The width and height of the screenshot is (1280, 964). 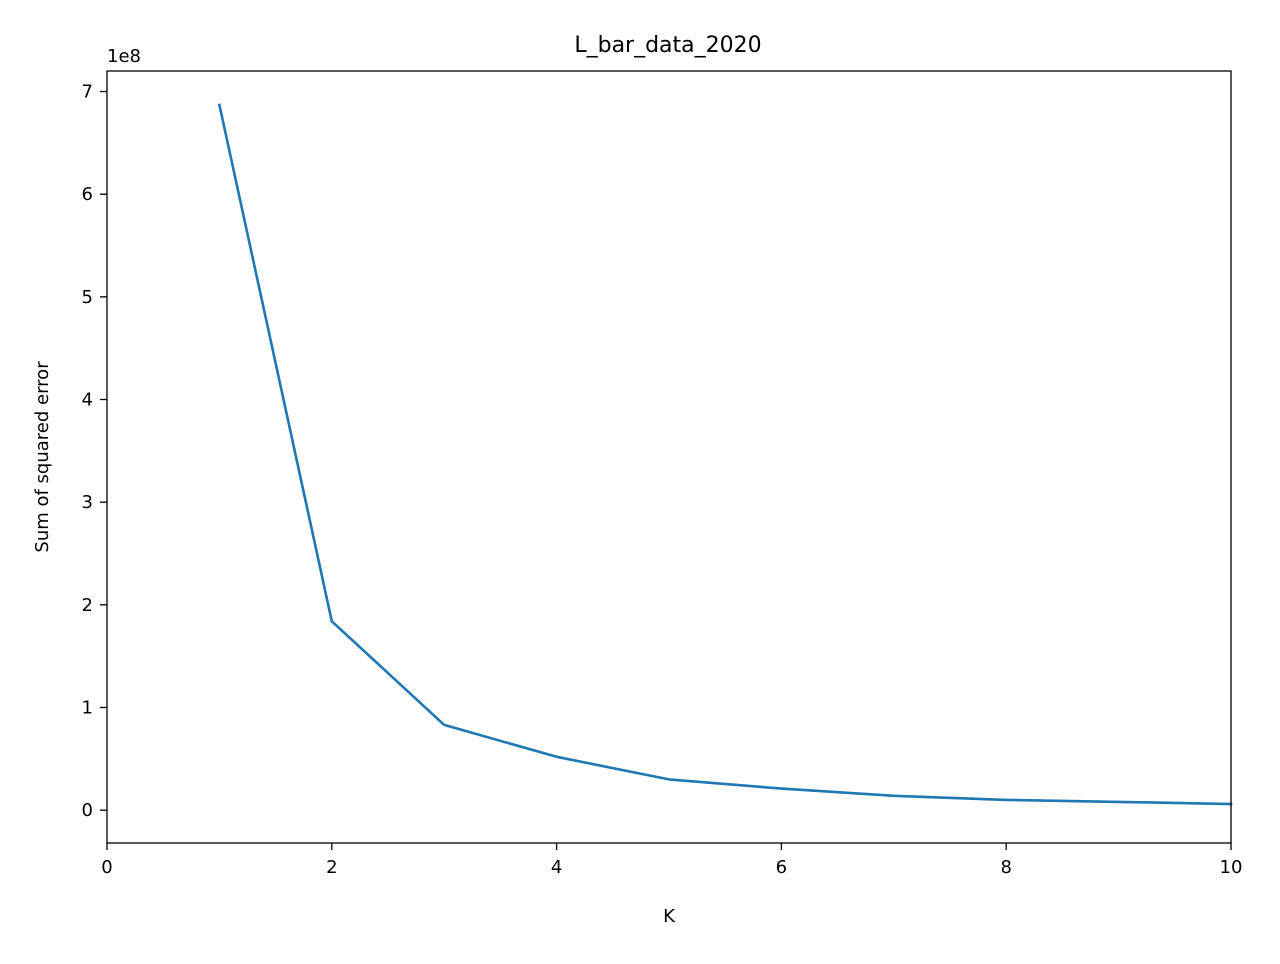 I want to click on chart-title: L_bar_data_2020, so click(x=667, y=45).